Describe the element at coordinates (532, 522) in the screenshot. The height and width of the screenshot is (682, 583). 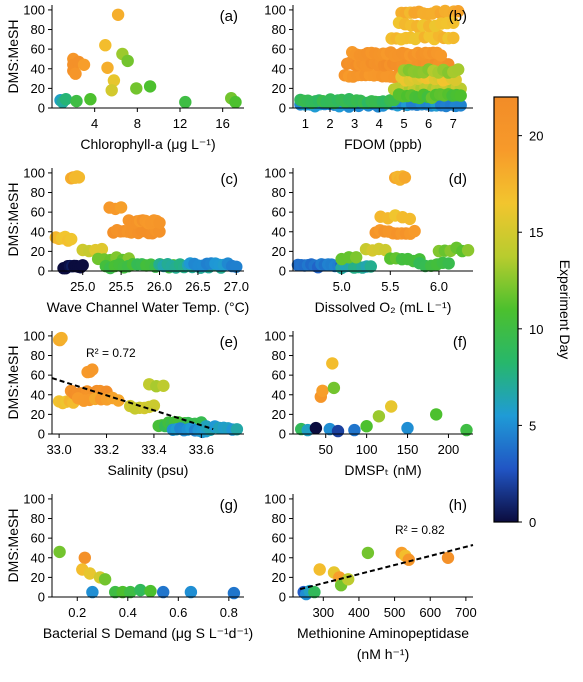
I see `colorbar-tick-label: 0` at that location.